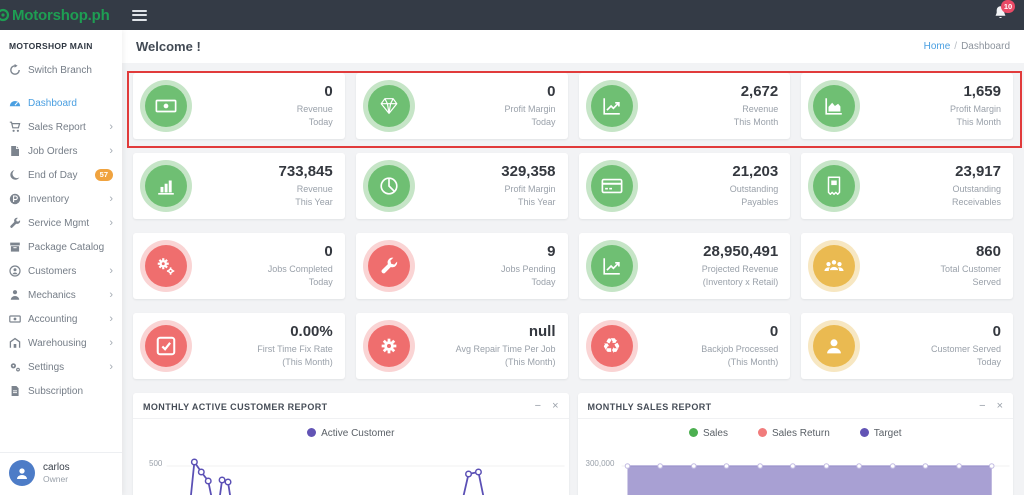  I want to click on brand-name: Motorshop.ph, so click(61, 15).